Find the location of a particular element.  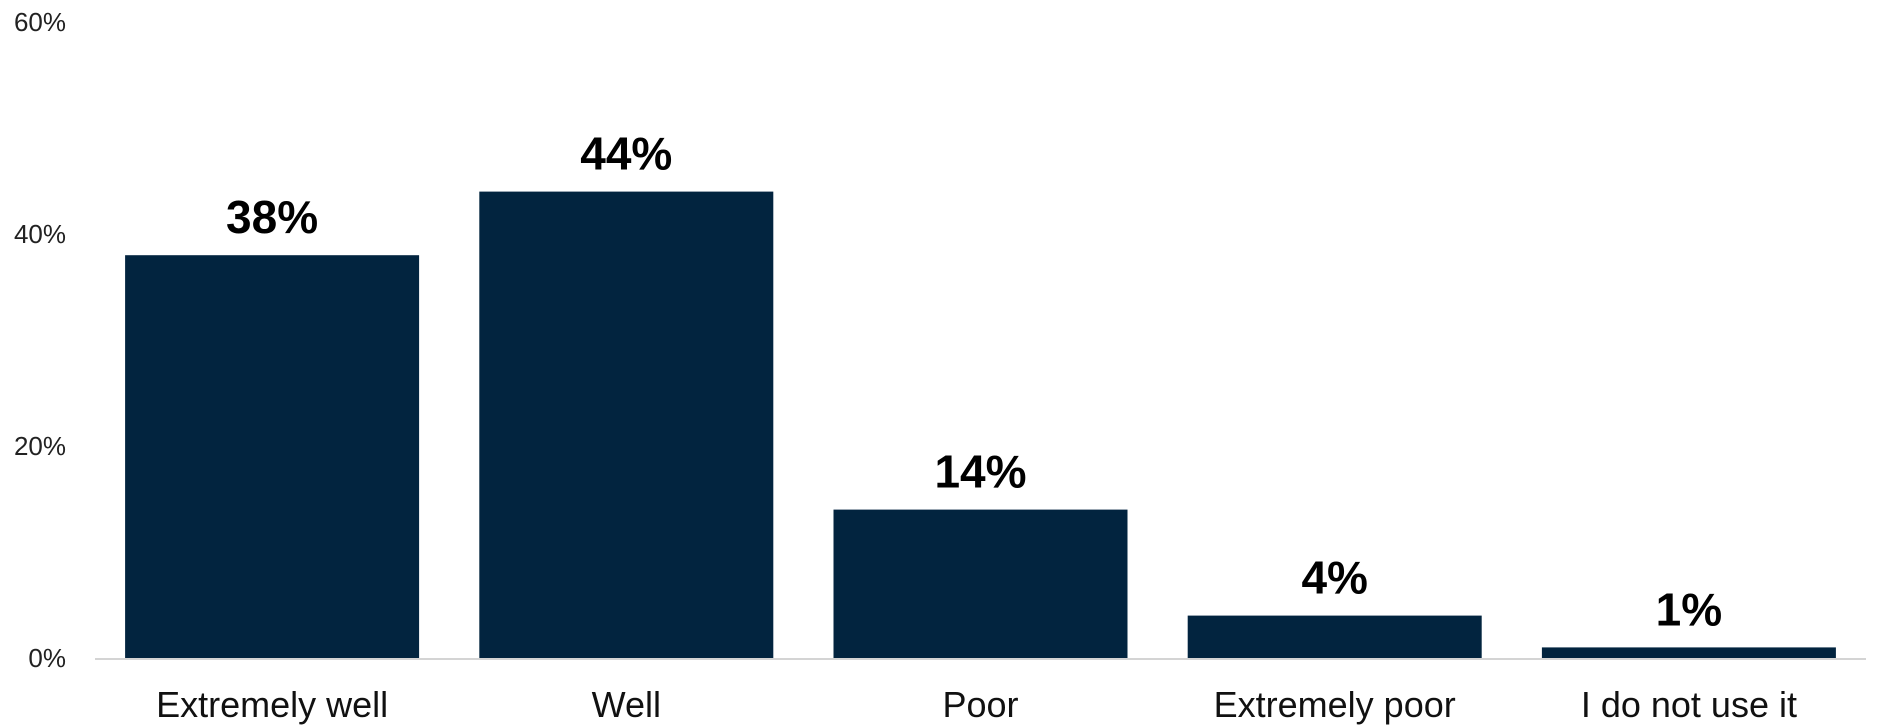

bar-value-label: 38% is located at coordinates (272, 217).